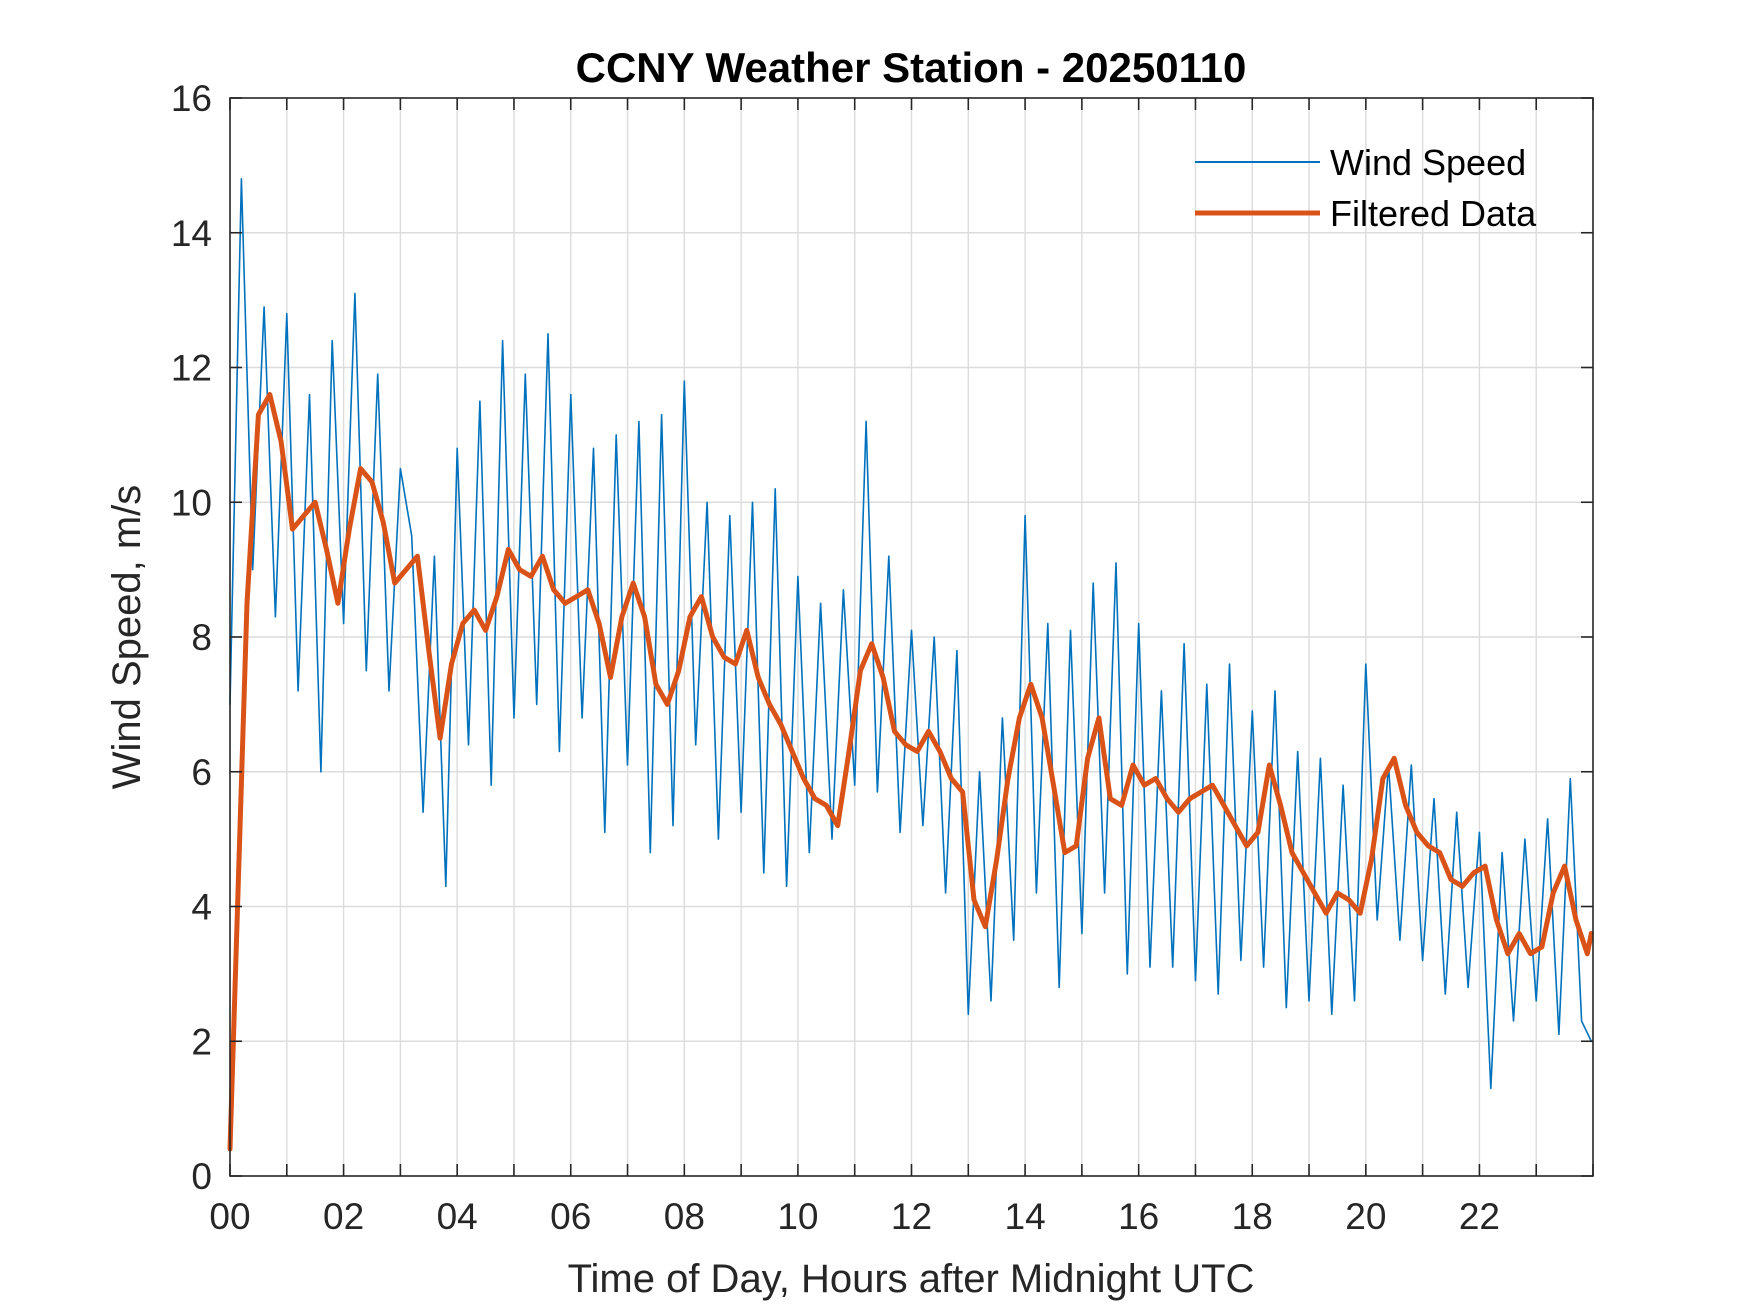 The image size is (1750, 1313). Describe the element at coordinates (201, 1176) in the screenshot. I see `y-tick-label: 0` at that location.